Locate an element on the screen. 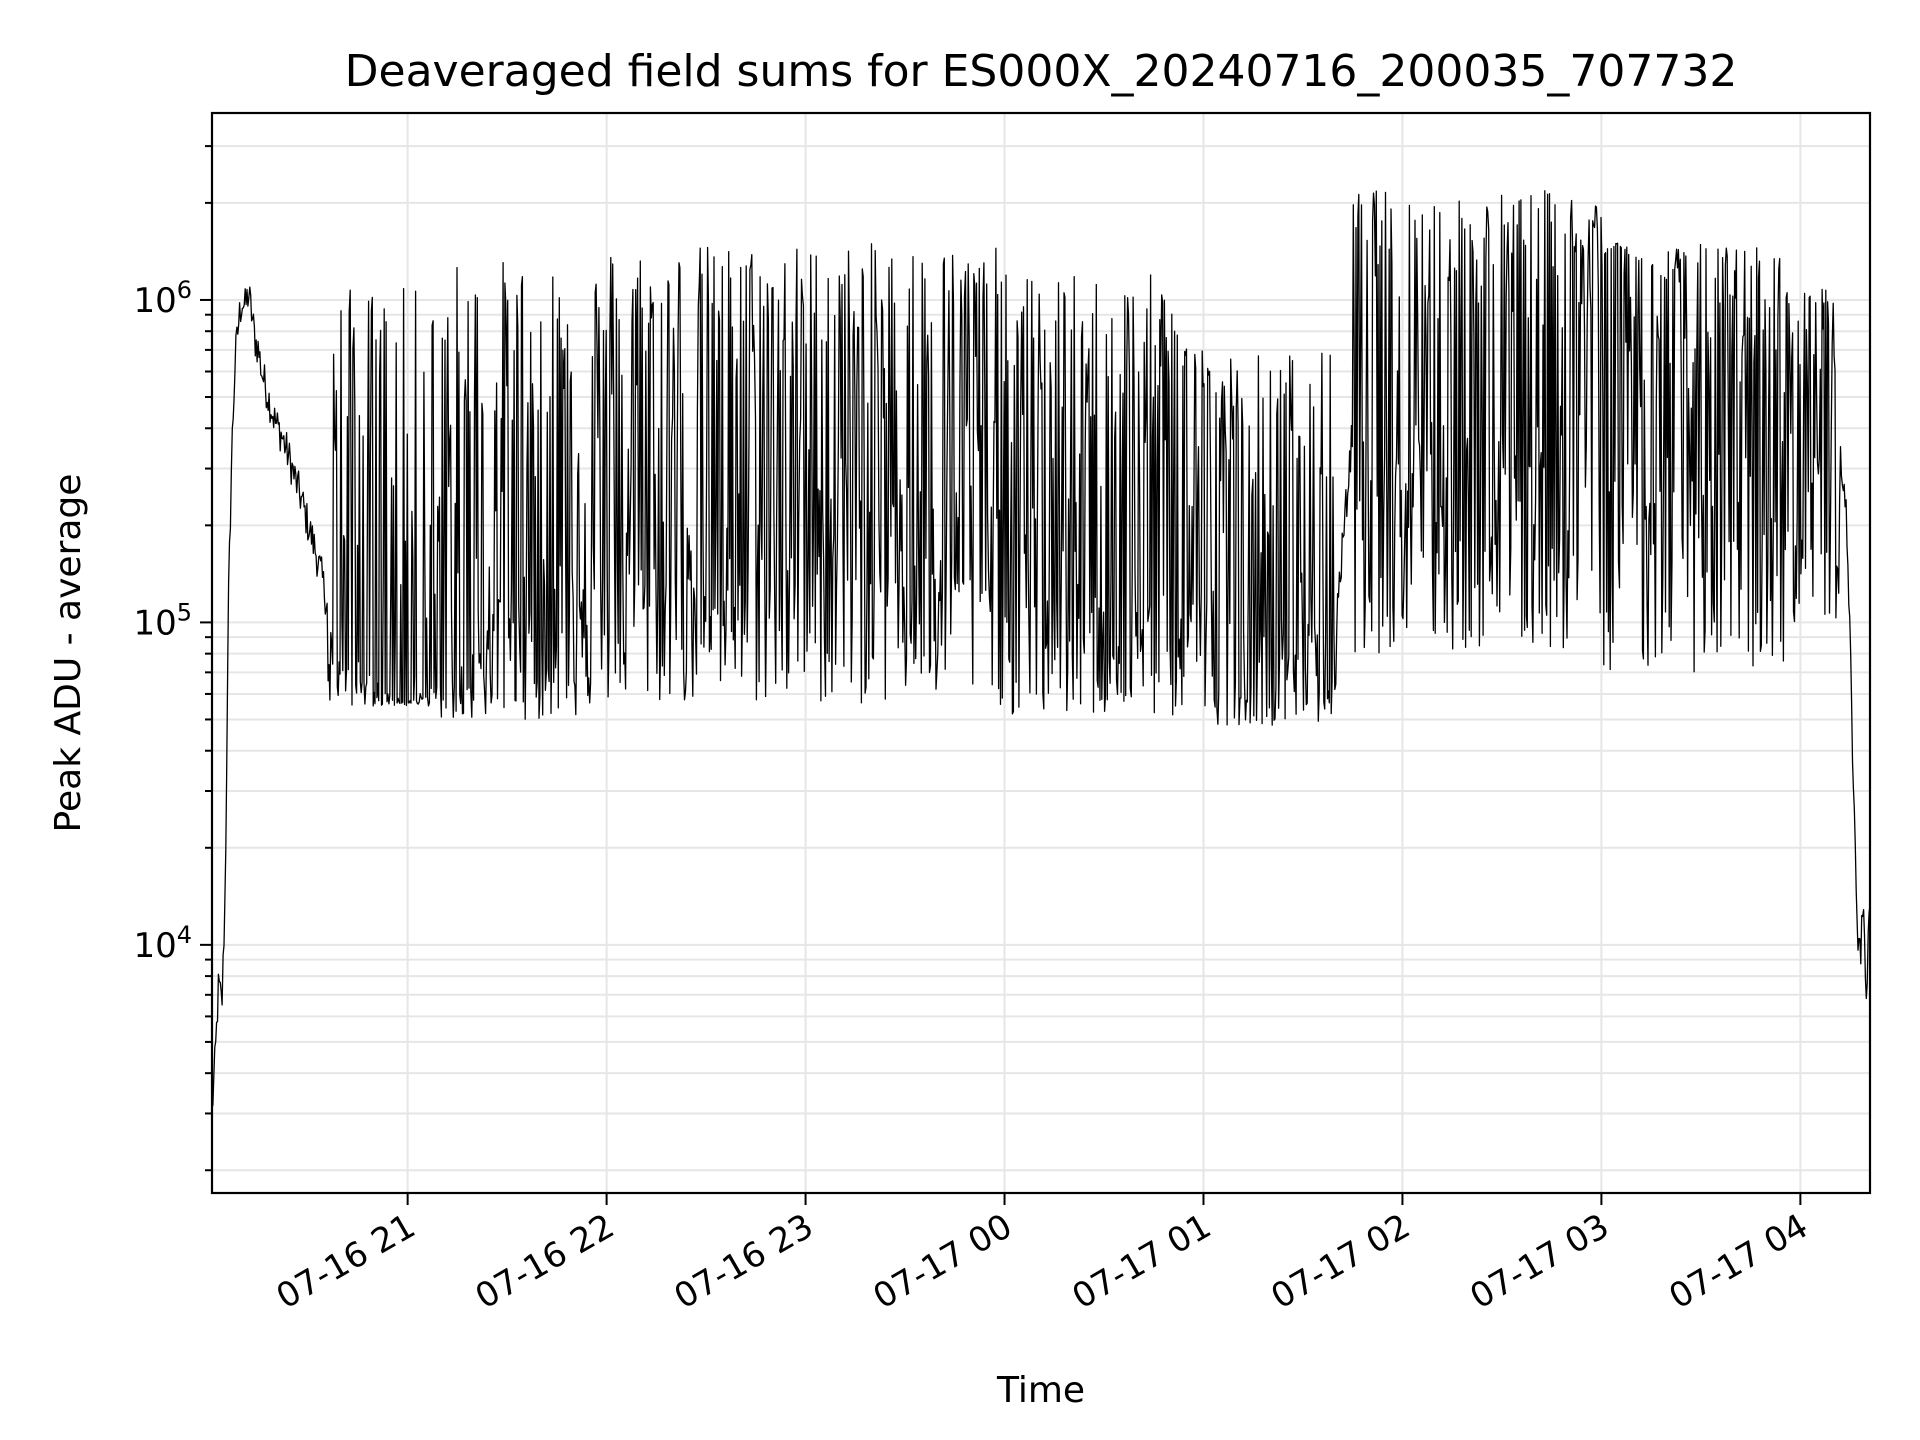 This screenshot has width=1920, height=1440. y-axis-title: Peak ADU - average is located at coordinates (68, 653).